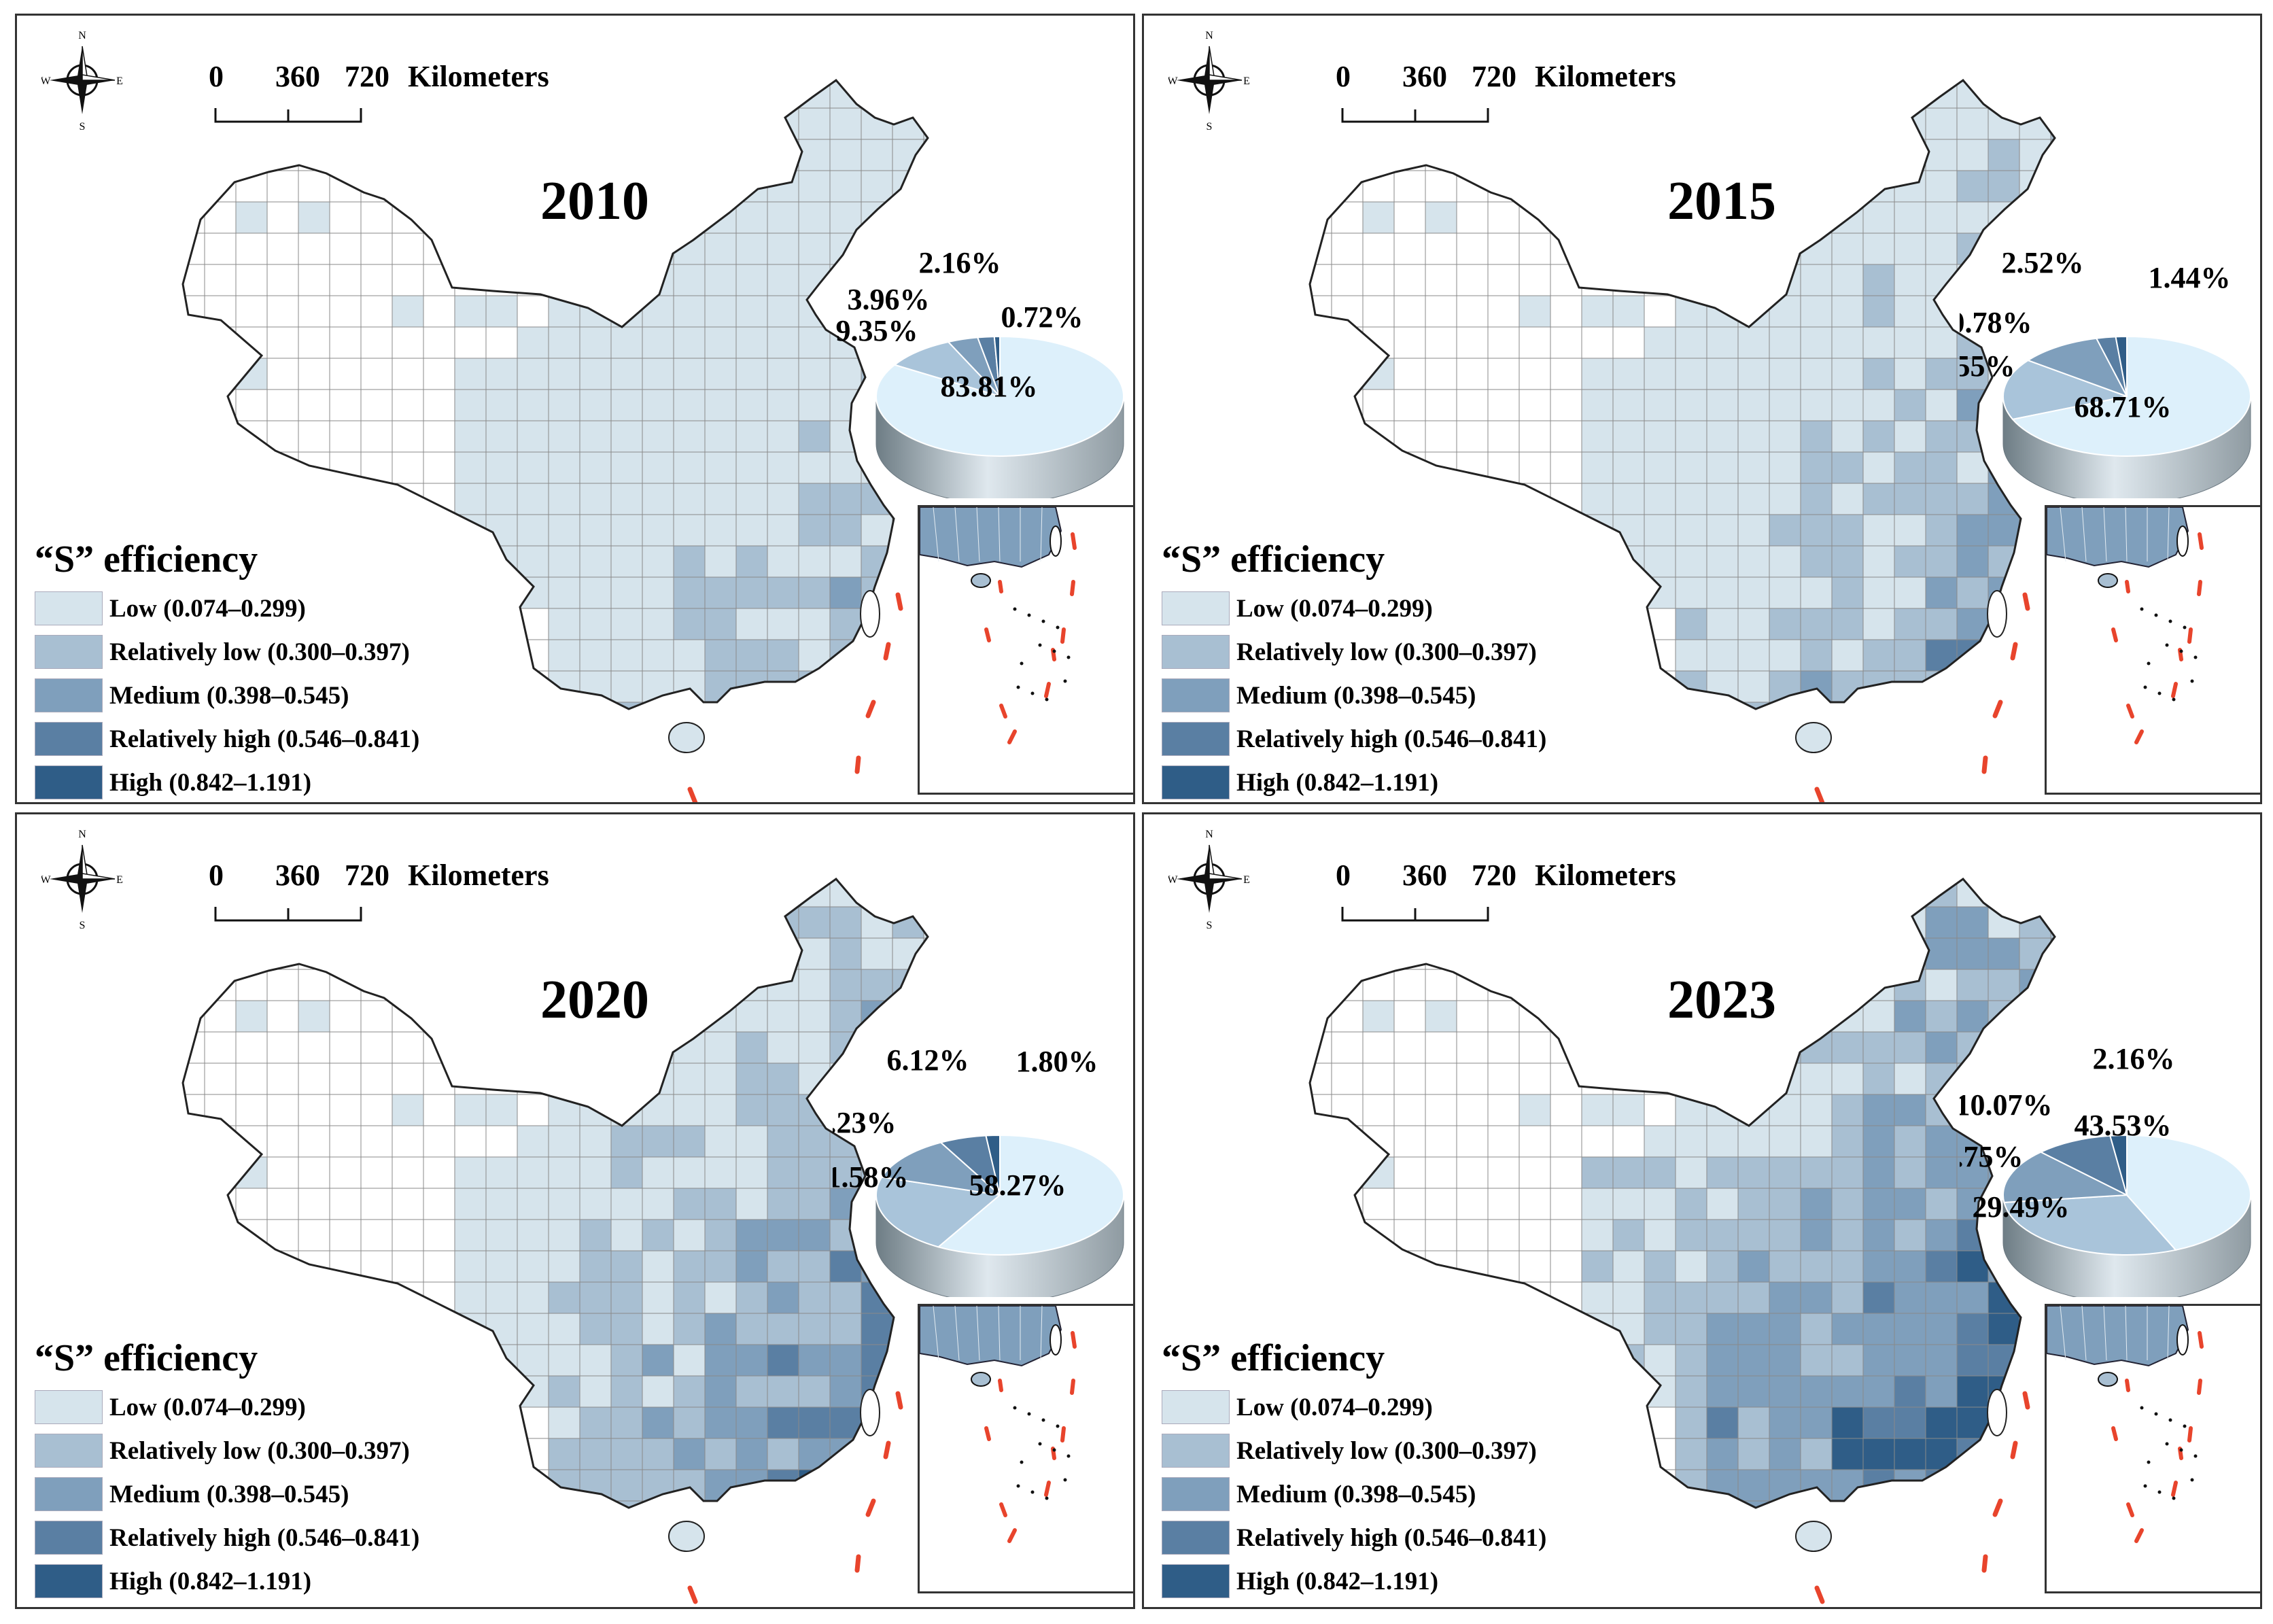 Image resolution: width=2273 pixels, height=1624 pixels. What do you see at coordinates (2152, 650) in the screenshot?
I see `south-china-sea-inset-map` at bounding box center [2152, 650].